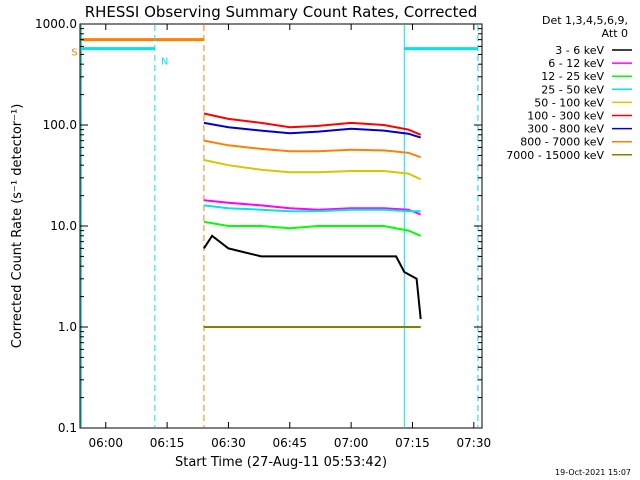 This screenshot has width=640, height=480. What do you see at coordinates (312, 149) in the screenshot?
I see `series-line-800-7000-kev` at bounding box center [312, 149].